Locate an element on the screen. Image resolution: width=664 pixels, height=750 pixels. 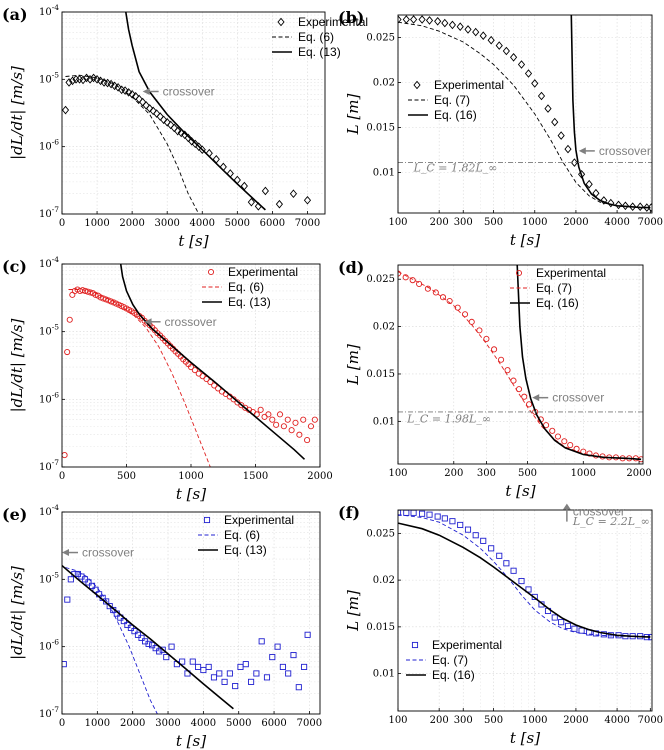
x-tick-label: 3000 is located at coordinates (166, 223).